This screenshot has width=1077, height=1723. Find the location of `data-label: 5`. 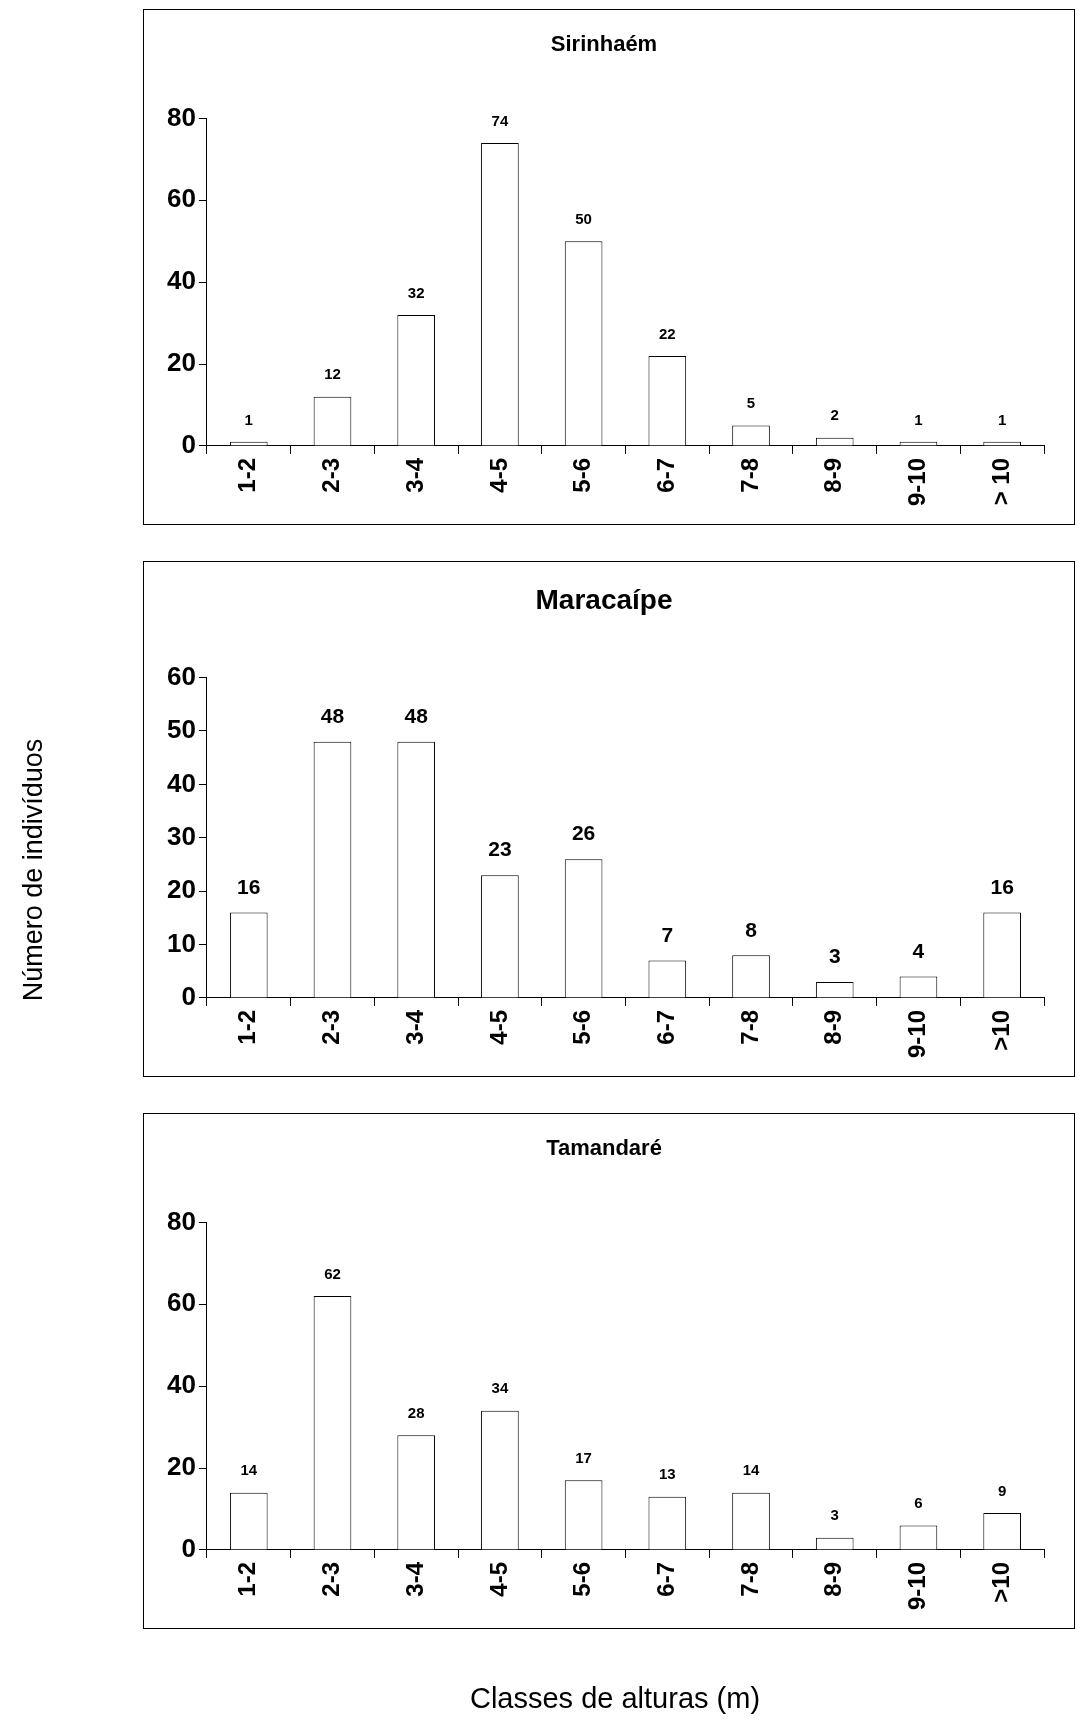

data-label: 5 is located at coordinates (751, 403).